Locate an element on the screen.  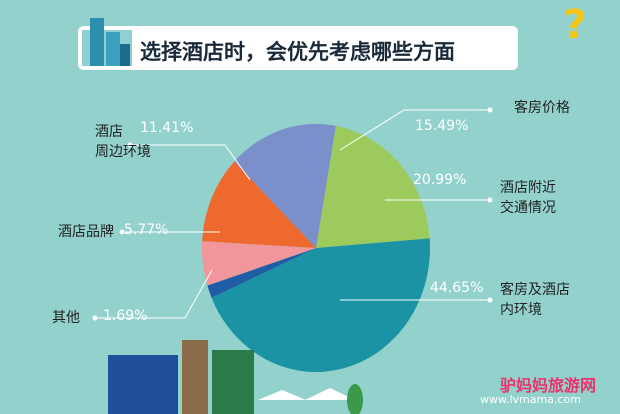
chart-title: 选择酒店时，会优先考虑哪些方面 is located at coordinates (297, 52).